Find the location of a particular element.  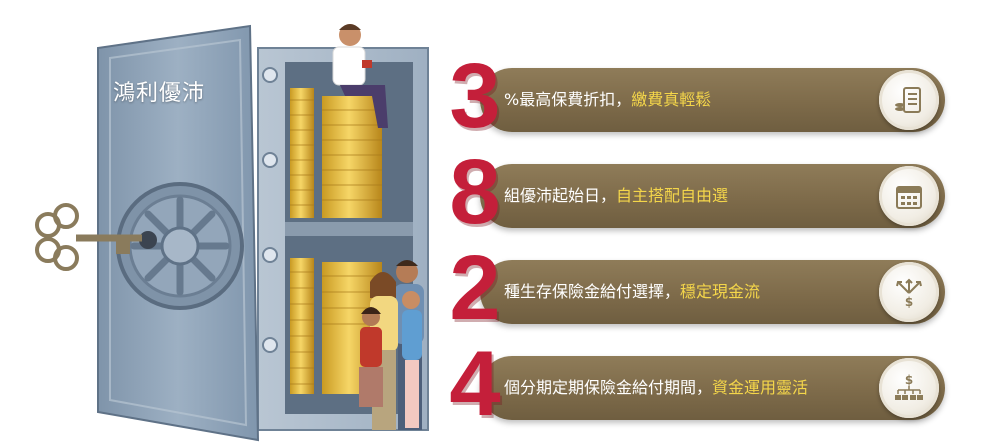

feature-highlight: 自主搭配自由選 is located at coordinates (672, 195).